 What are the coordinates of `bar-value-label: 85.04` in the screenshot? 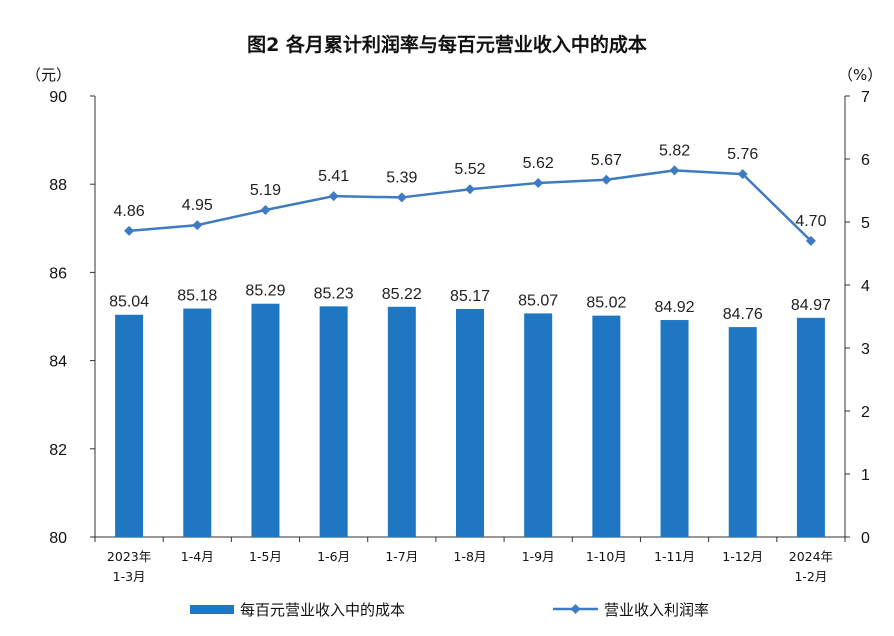 It's located at (129, 302).